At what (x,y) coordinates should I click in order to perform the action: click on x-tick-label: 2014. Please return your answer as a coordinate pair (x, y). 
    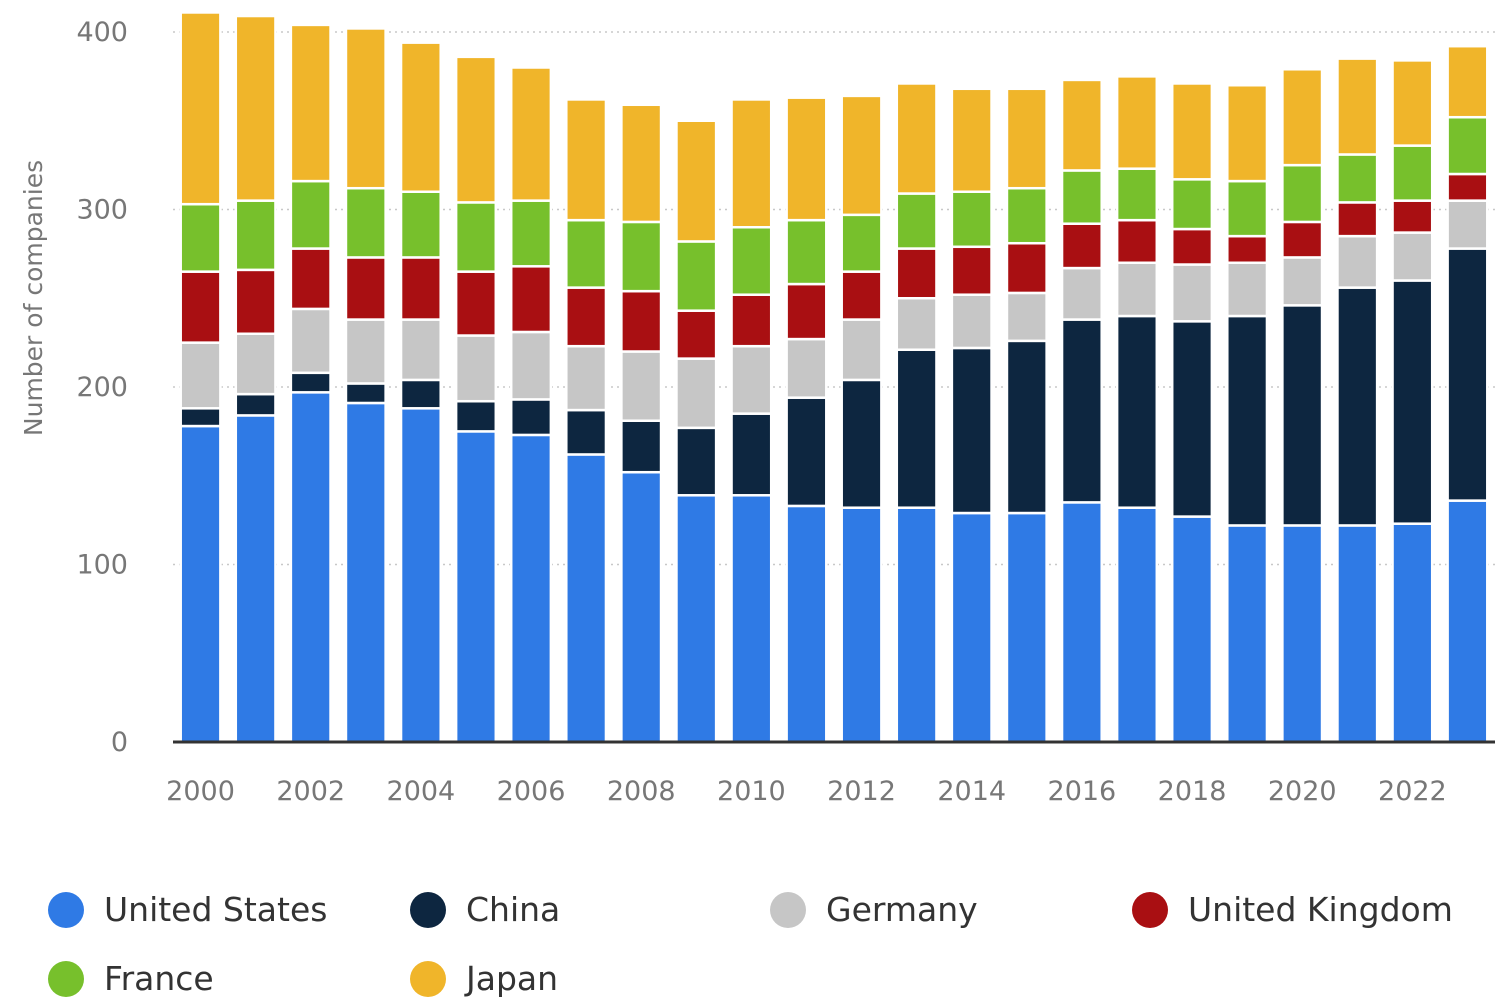
    Looking at the image, I should click on (971, 791).